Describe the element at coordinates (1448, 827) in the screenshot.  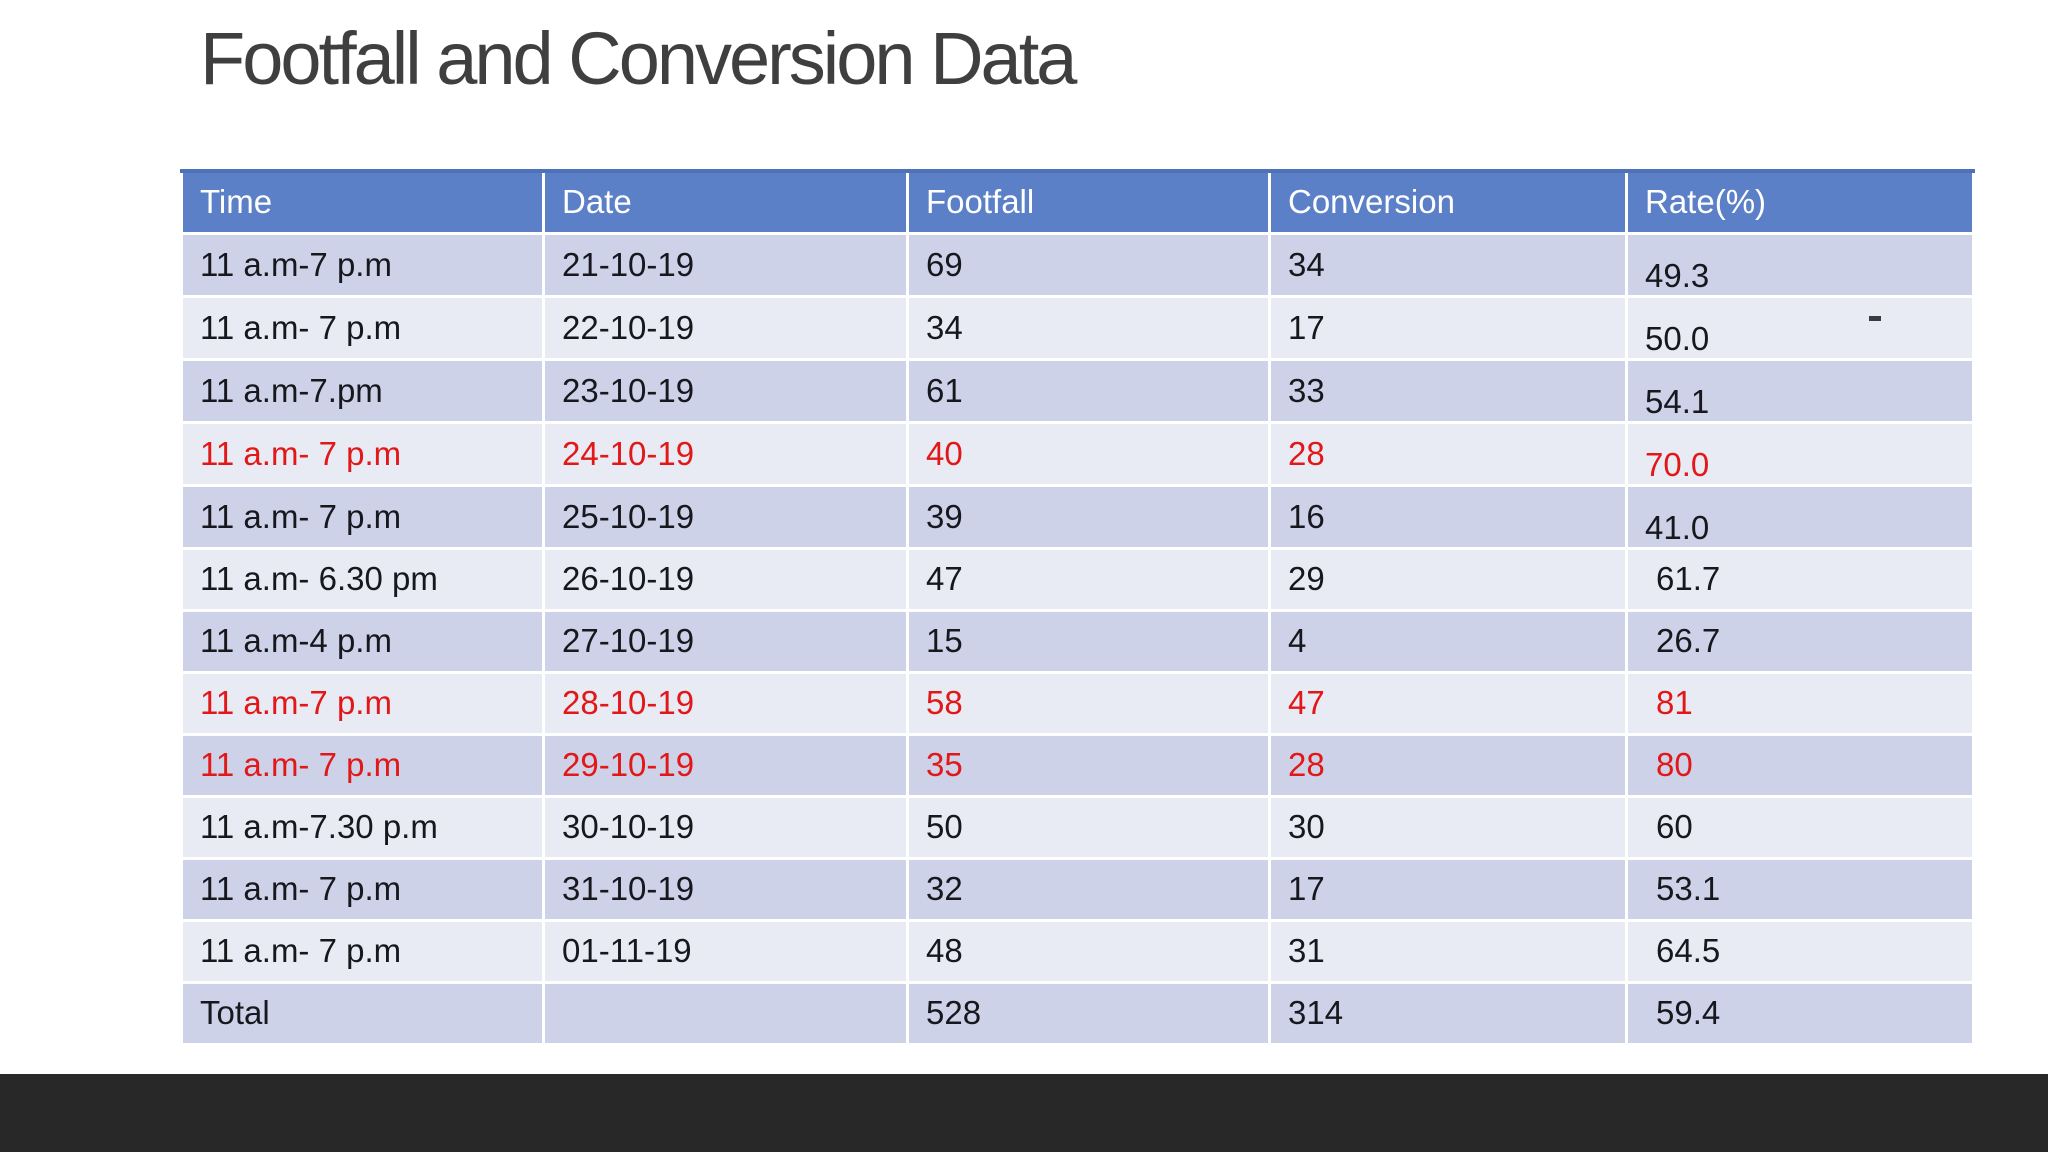
I see `cell-conversion: 30` at that location.